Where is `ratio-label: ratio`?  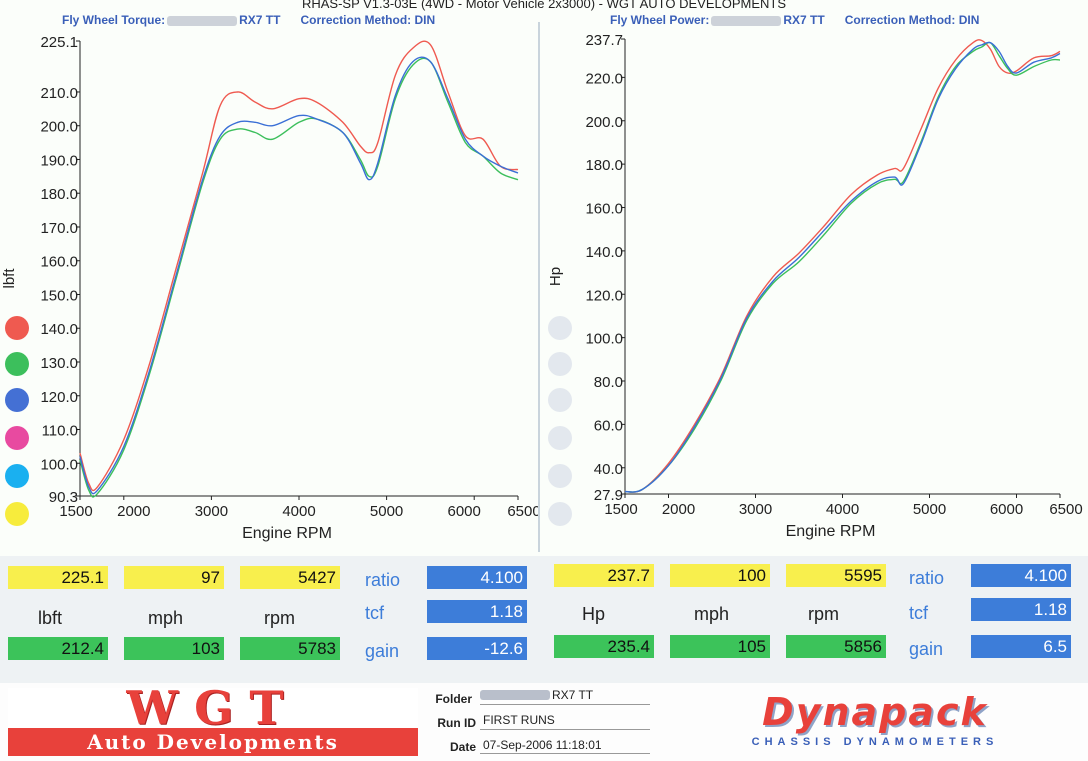
ratio-label: ratio is located at coordinates (383, 580).